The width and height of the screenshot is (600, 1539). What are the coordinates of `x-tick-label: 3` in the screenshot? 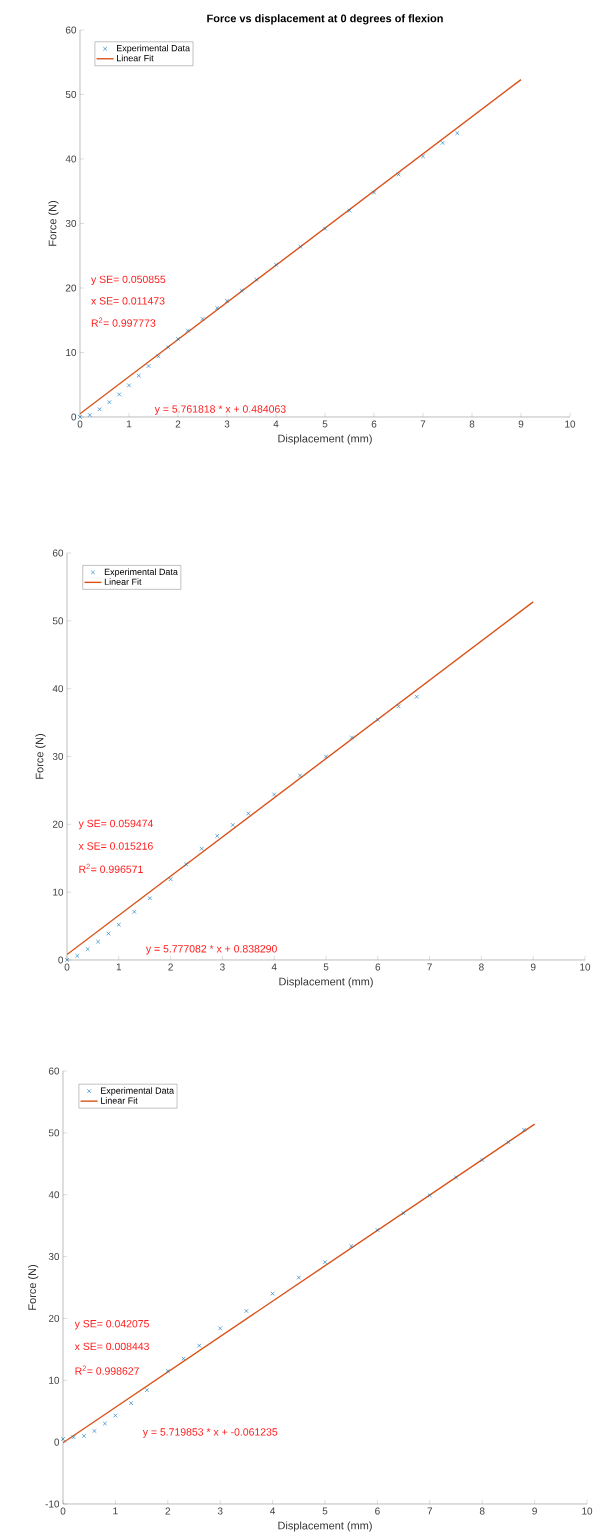 It's located at (222, 967).